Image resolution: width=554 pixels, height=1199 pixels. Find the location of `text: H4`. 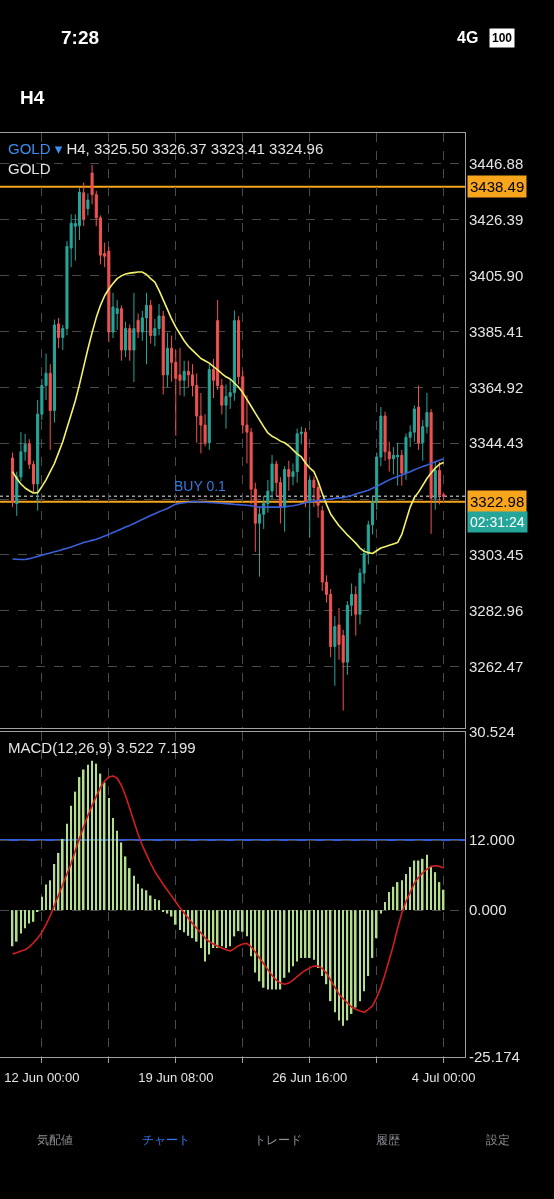

text: H4 is located at coordinates (32, 97).